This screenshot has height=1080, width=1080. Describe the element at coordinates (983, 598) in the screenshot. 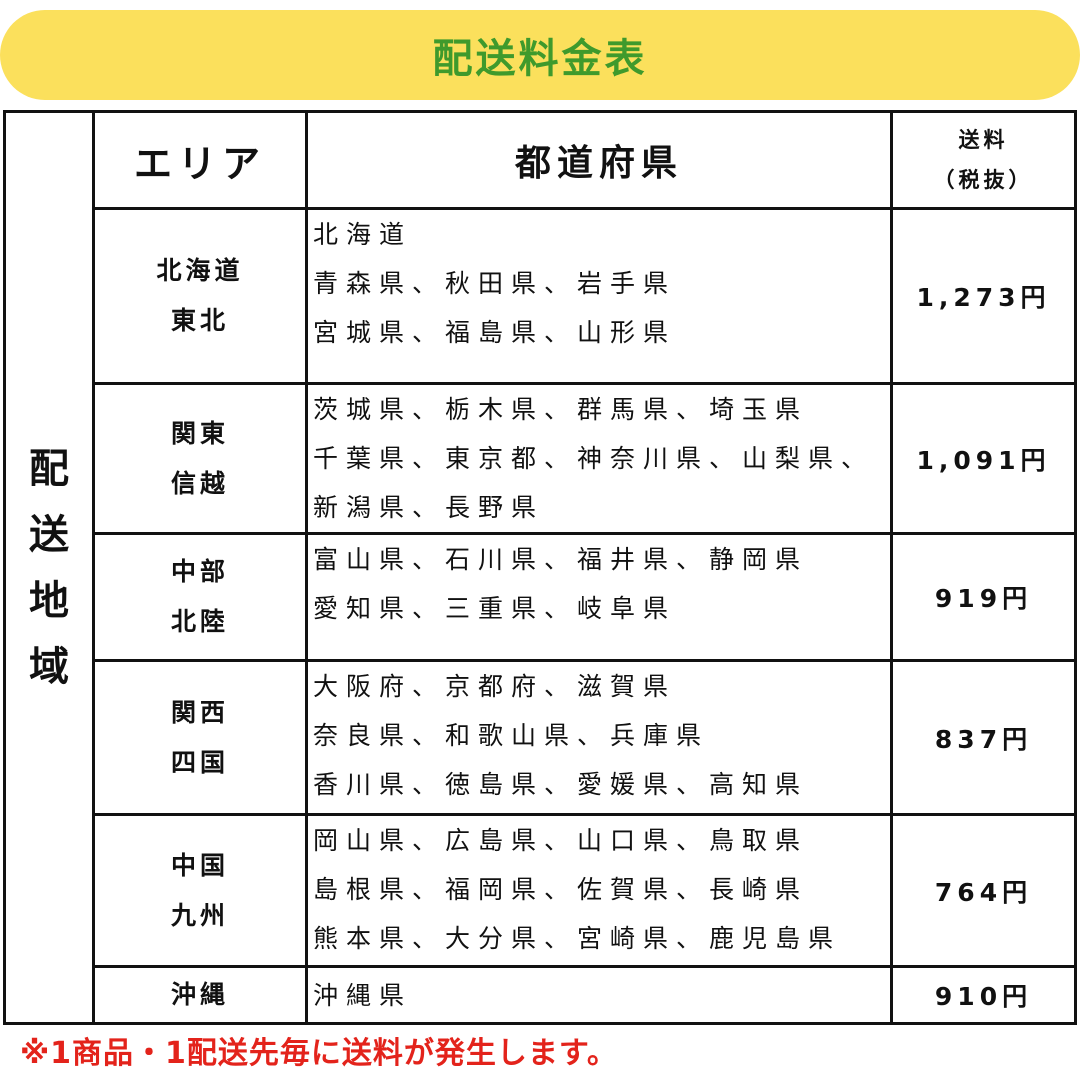

I see `price-cell: 919円` at that location.